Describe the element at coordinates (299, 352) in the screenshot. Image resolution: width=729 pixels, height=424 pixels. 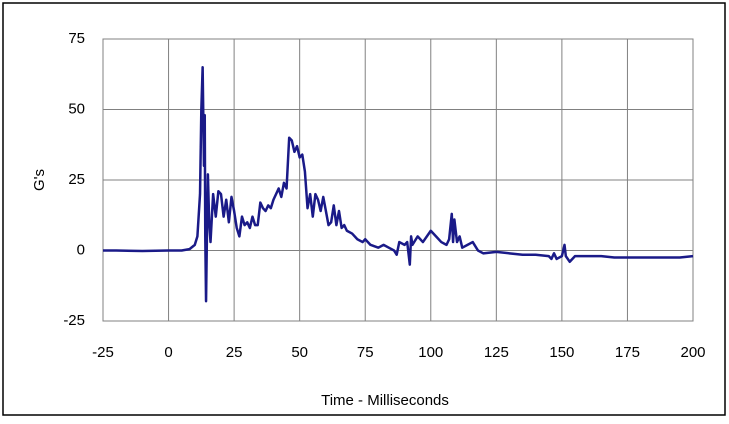
I see `x-tick-label: 50` at that location.